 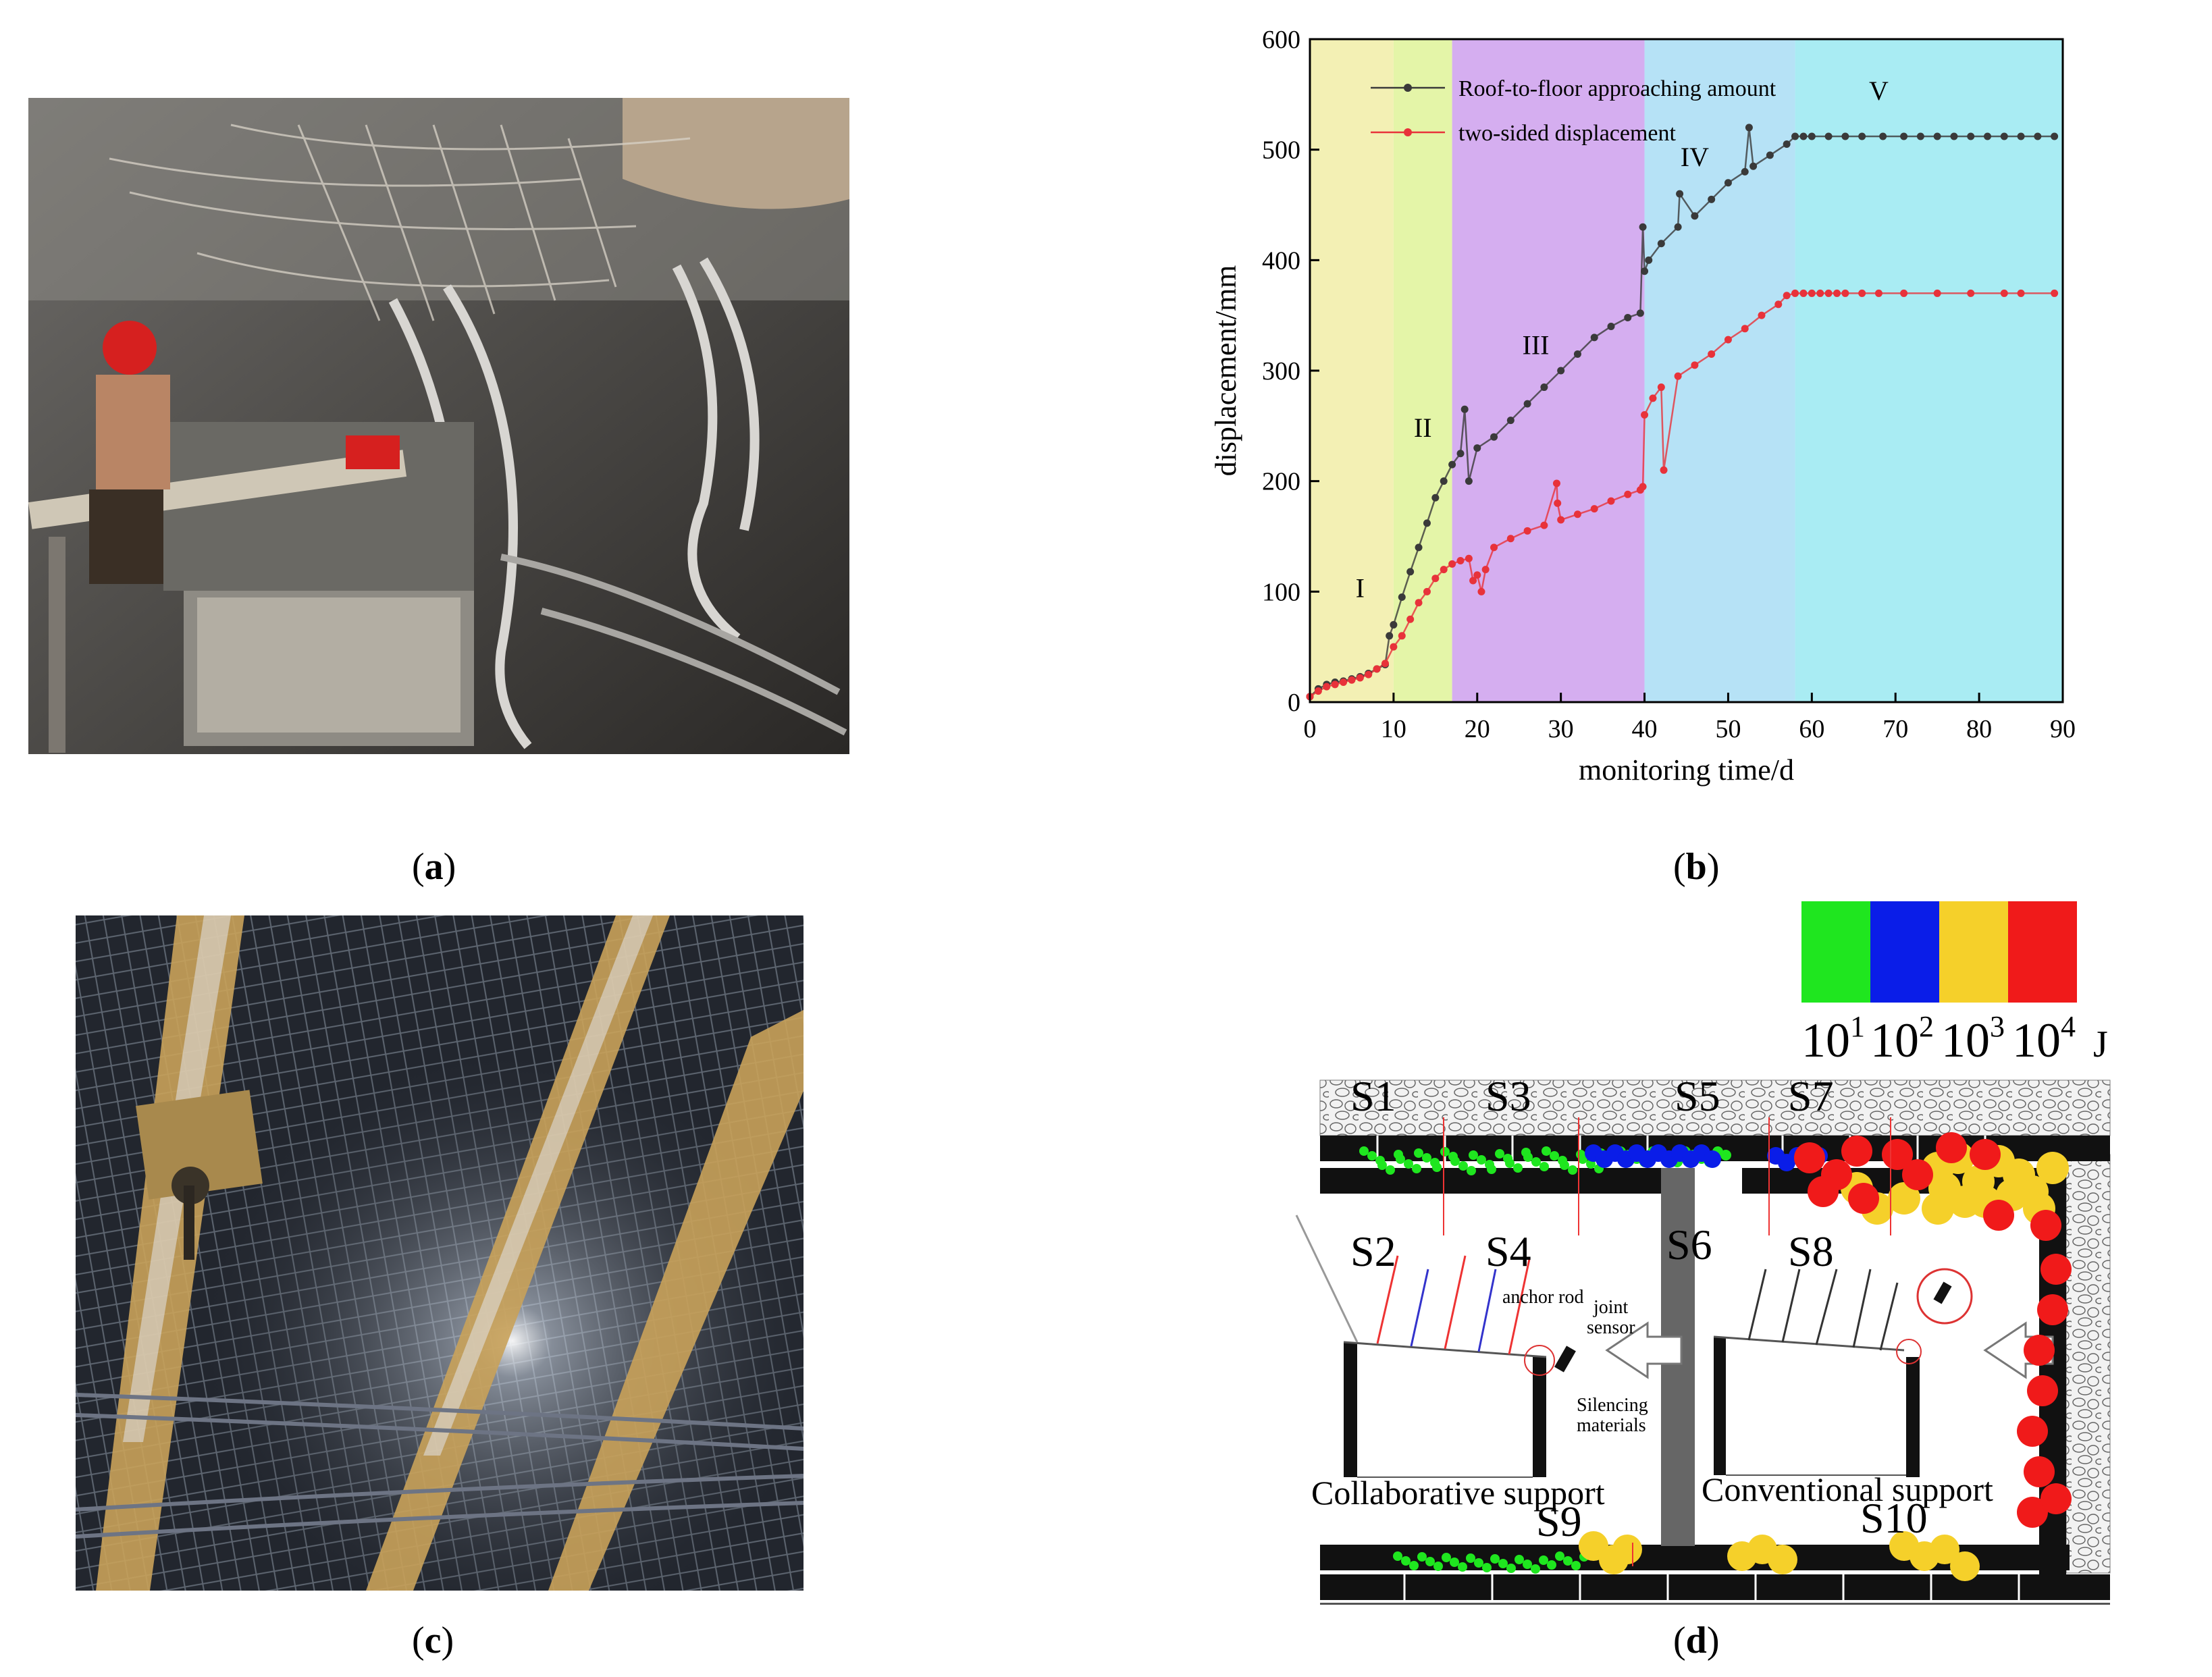 What do you see at coordinates (1611, 1327) in the screenshot?
I see `annotation-sensor: sensor` at bounding box center [1611, 1327].